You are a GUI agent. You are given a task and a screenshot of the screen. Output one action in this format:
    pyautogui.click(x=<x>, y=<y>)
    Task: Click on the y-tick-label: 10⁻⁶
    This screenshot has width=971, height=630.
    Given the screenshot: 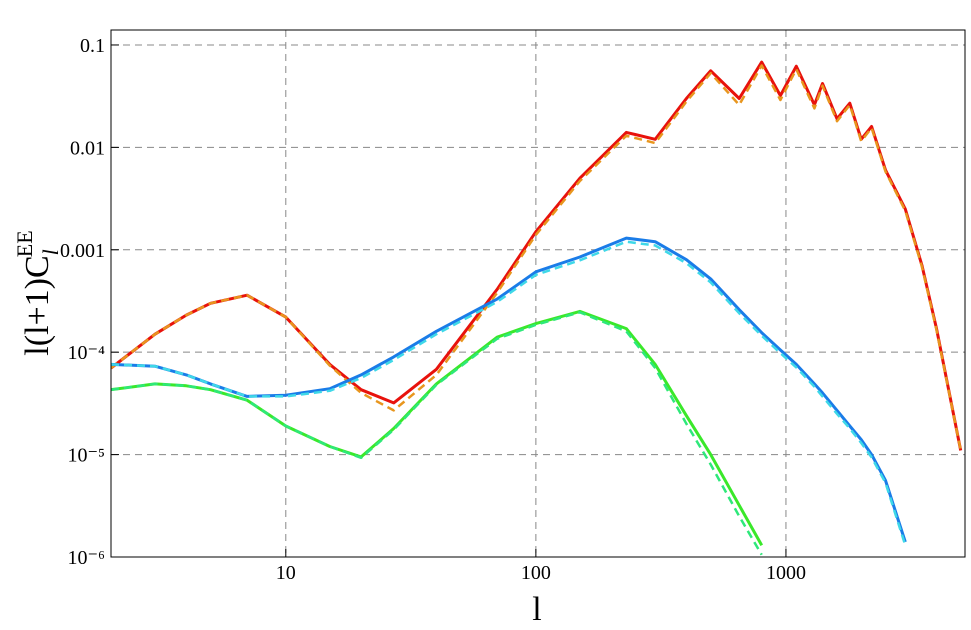 What is the action you would take?
    pyautogui.click(x=86, y=558)
    